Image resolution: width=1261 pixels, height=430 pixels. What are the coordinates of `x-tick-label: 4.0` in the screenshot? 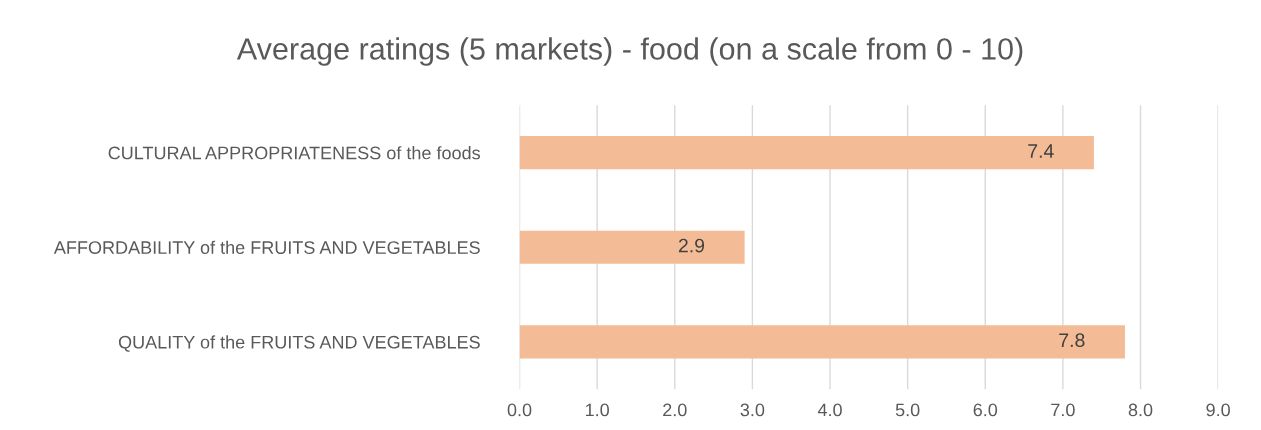 It's located at (829, 410).